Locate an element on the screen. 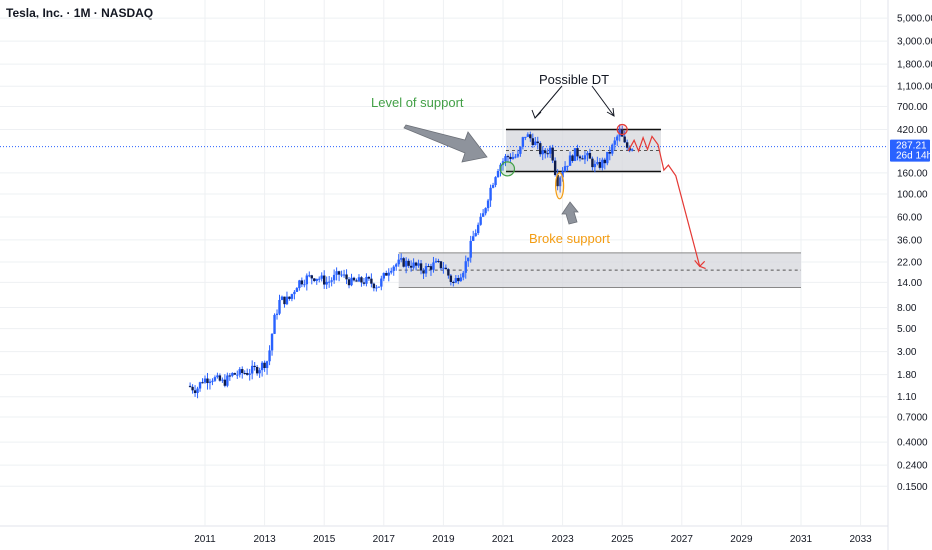 The width and height of the screenshot is (932, 550). y-tick-label: 0.2400 is located at coordinates (912, 466).